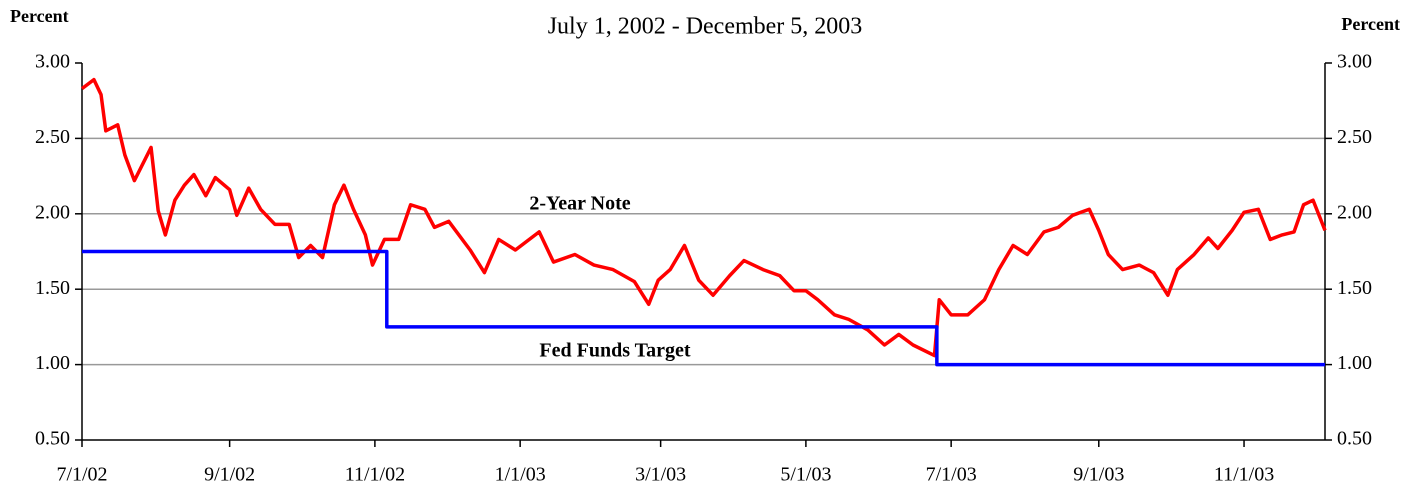 The image size is (1410, 497). I want to click on y2-tick-label: 2.00, so click(1354, 212).